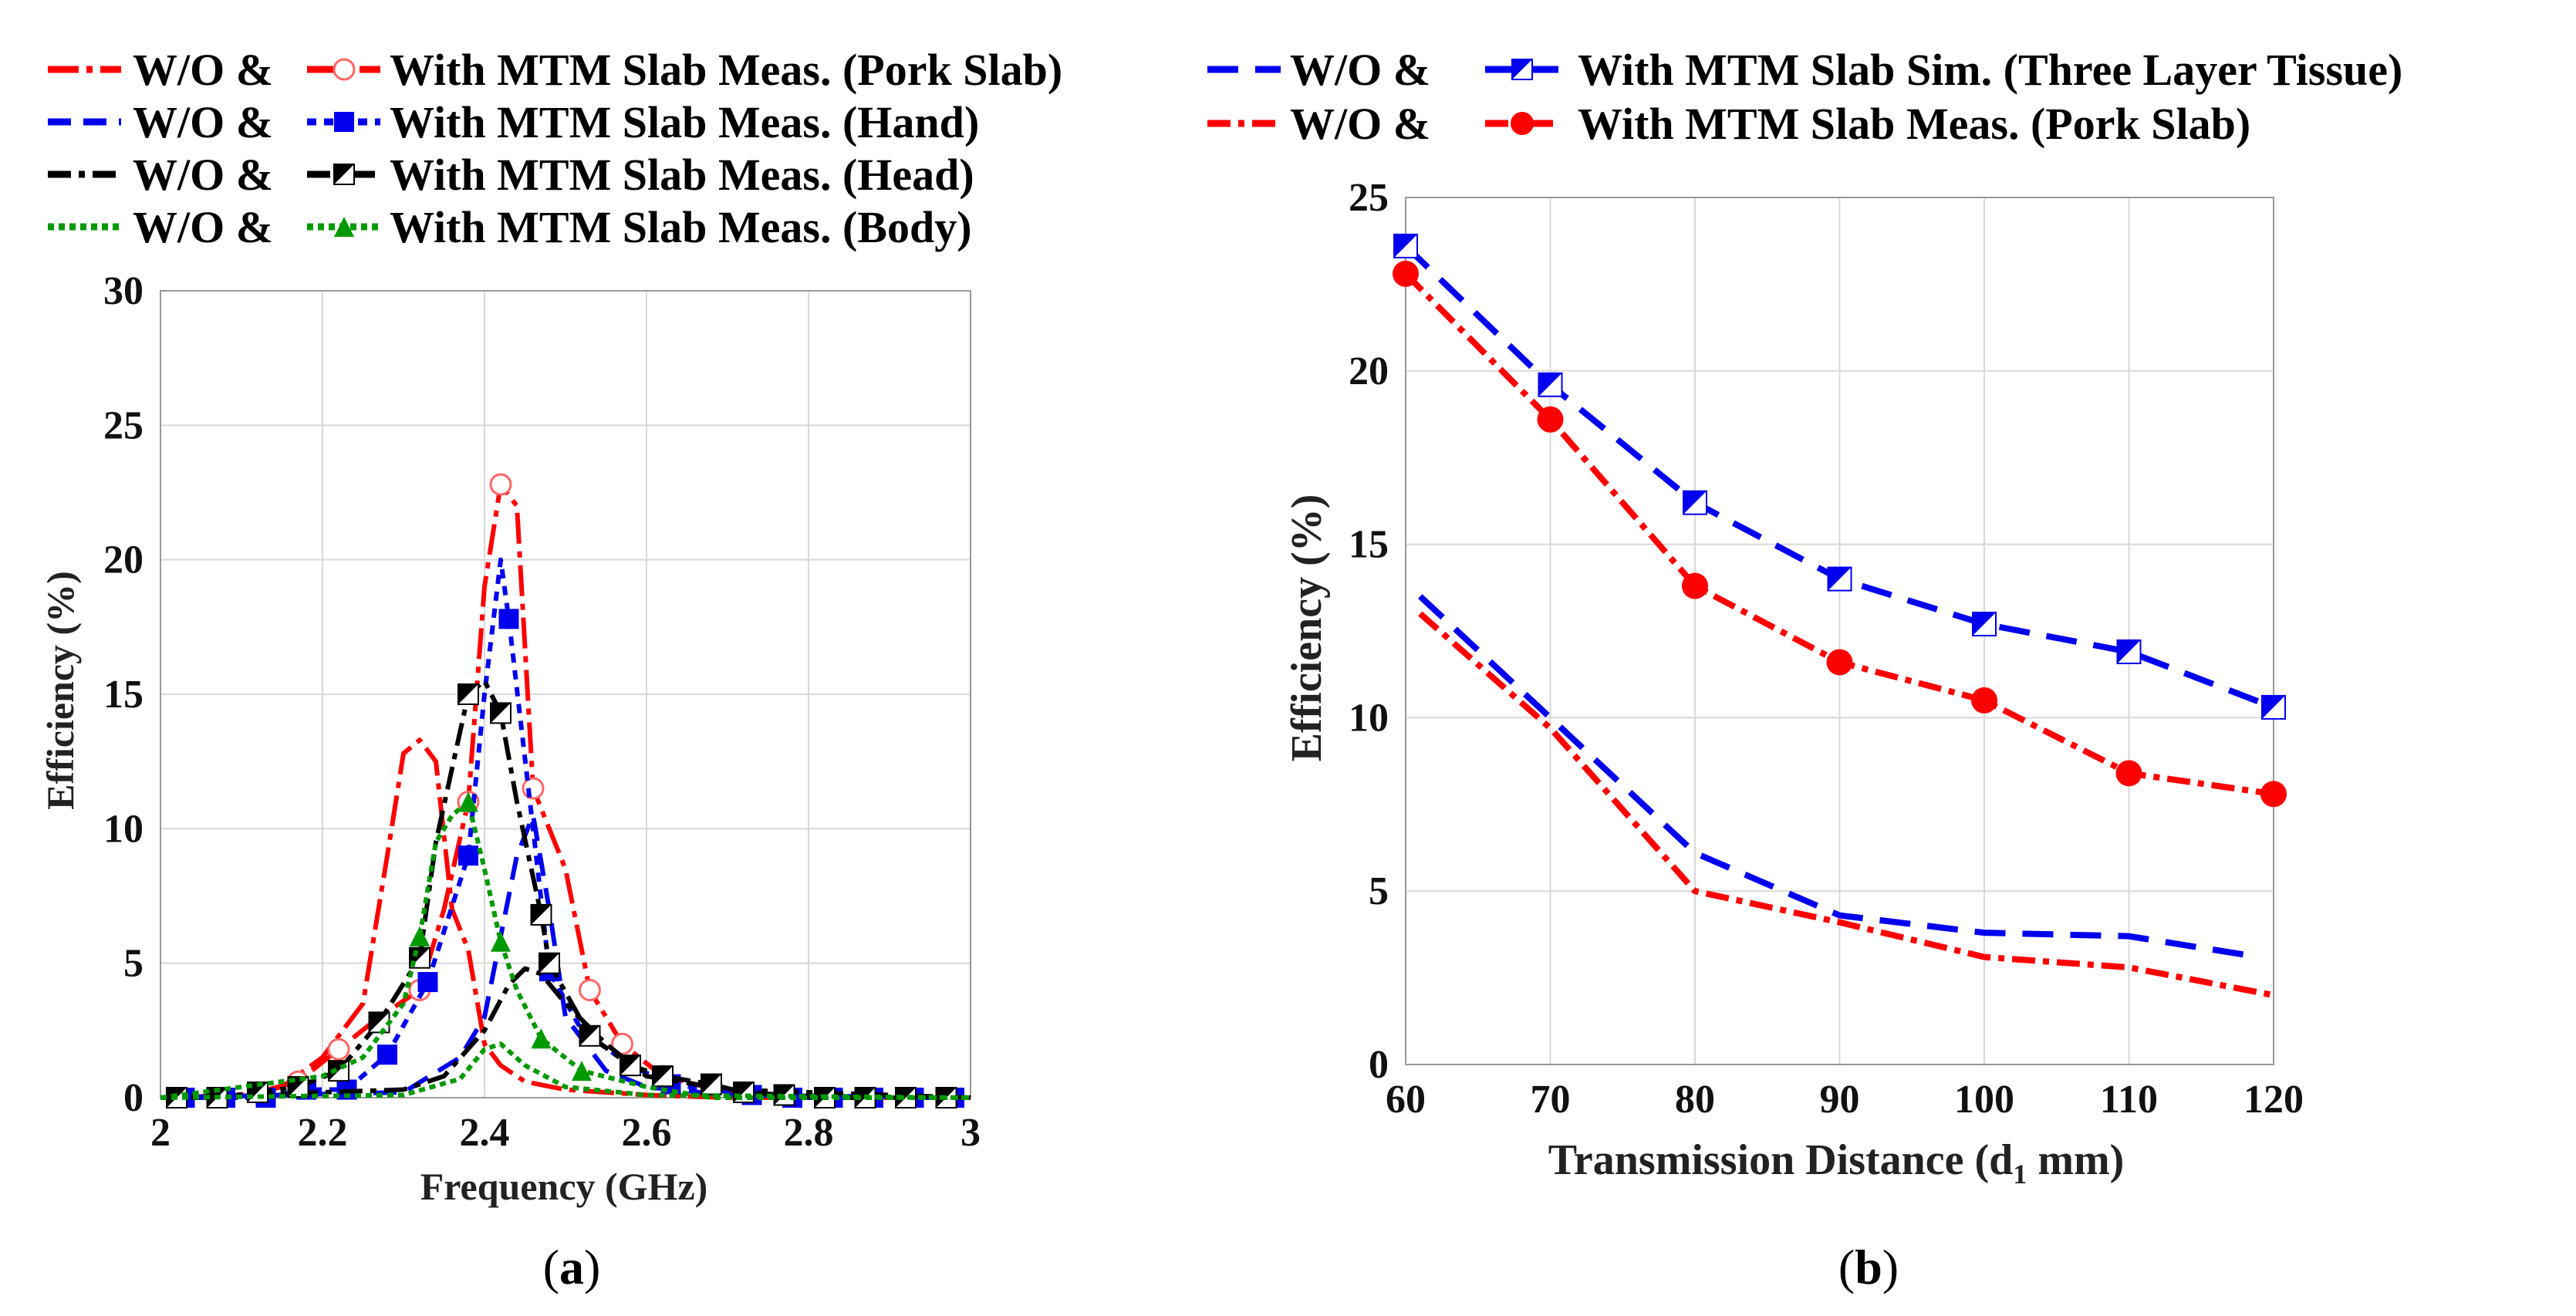 The width and height of the screenshot is (2576, 1316). I want to click on x-tick-label: 70, so click(1551, 1100).